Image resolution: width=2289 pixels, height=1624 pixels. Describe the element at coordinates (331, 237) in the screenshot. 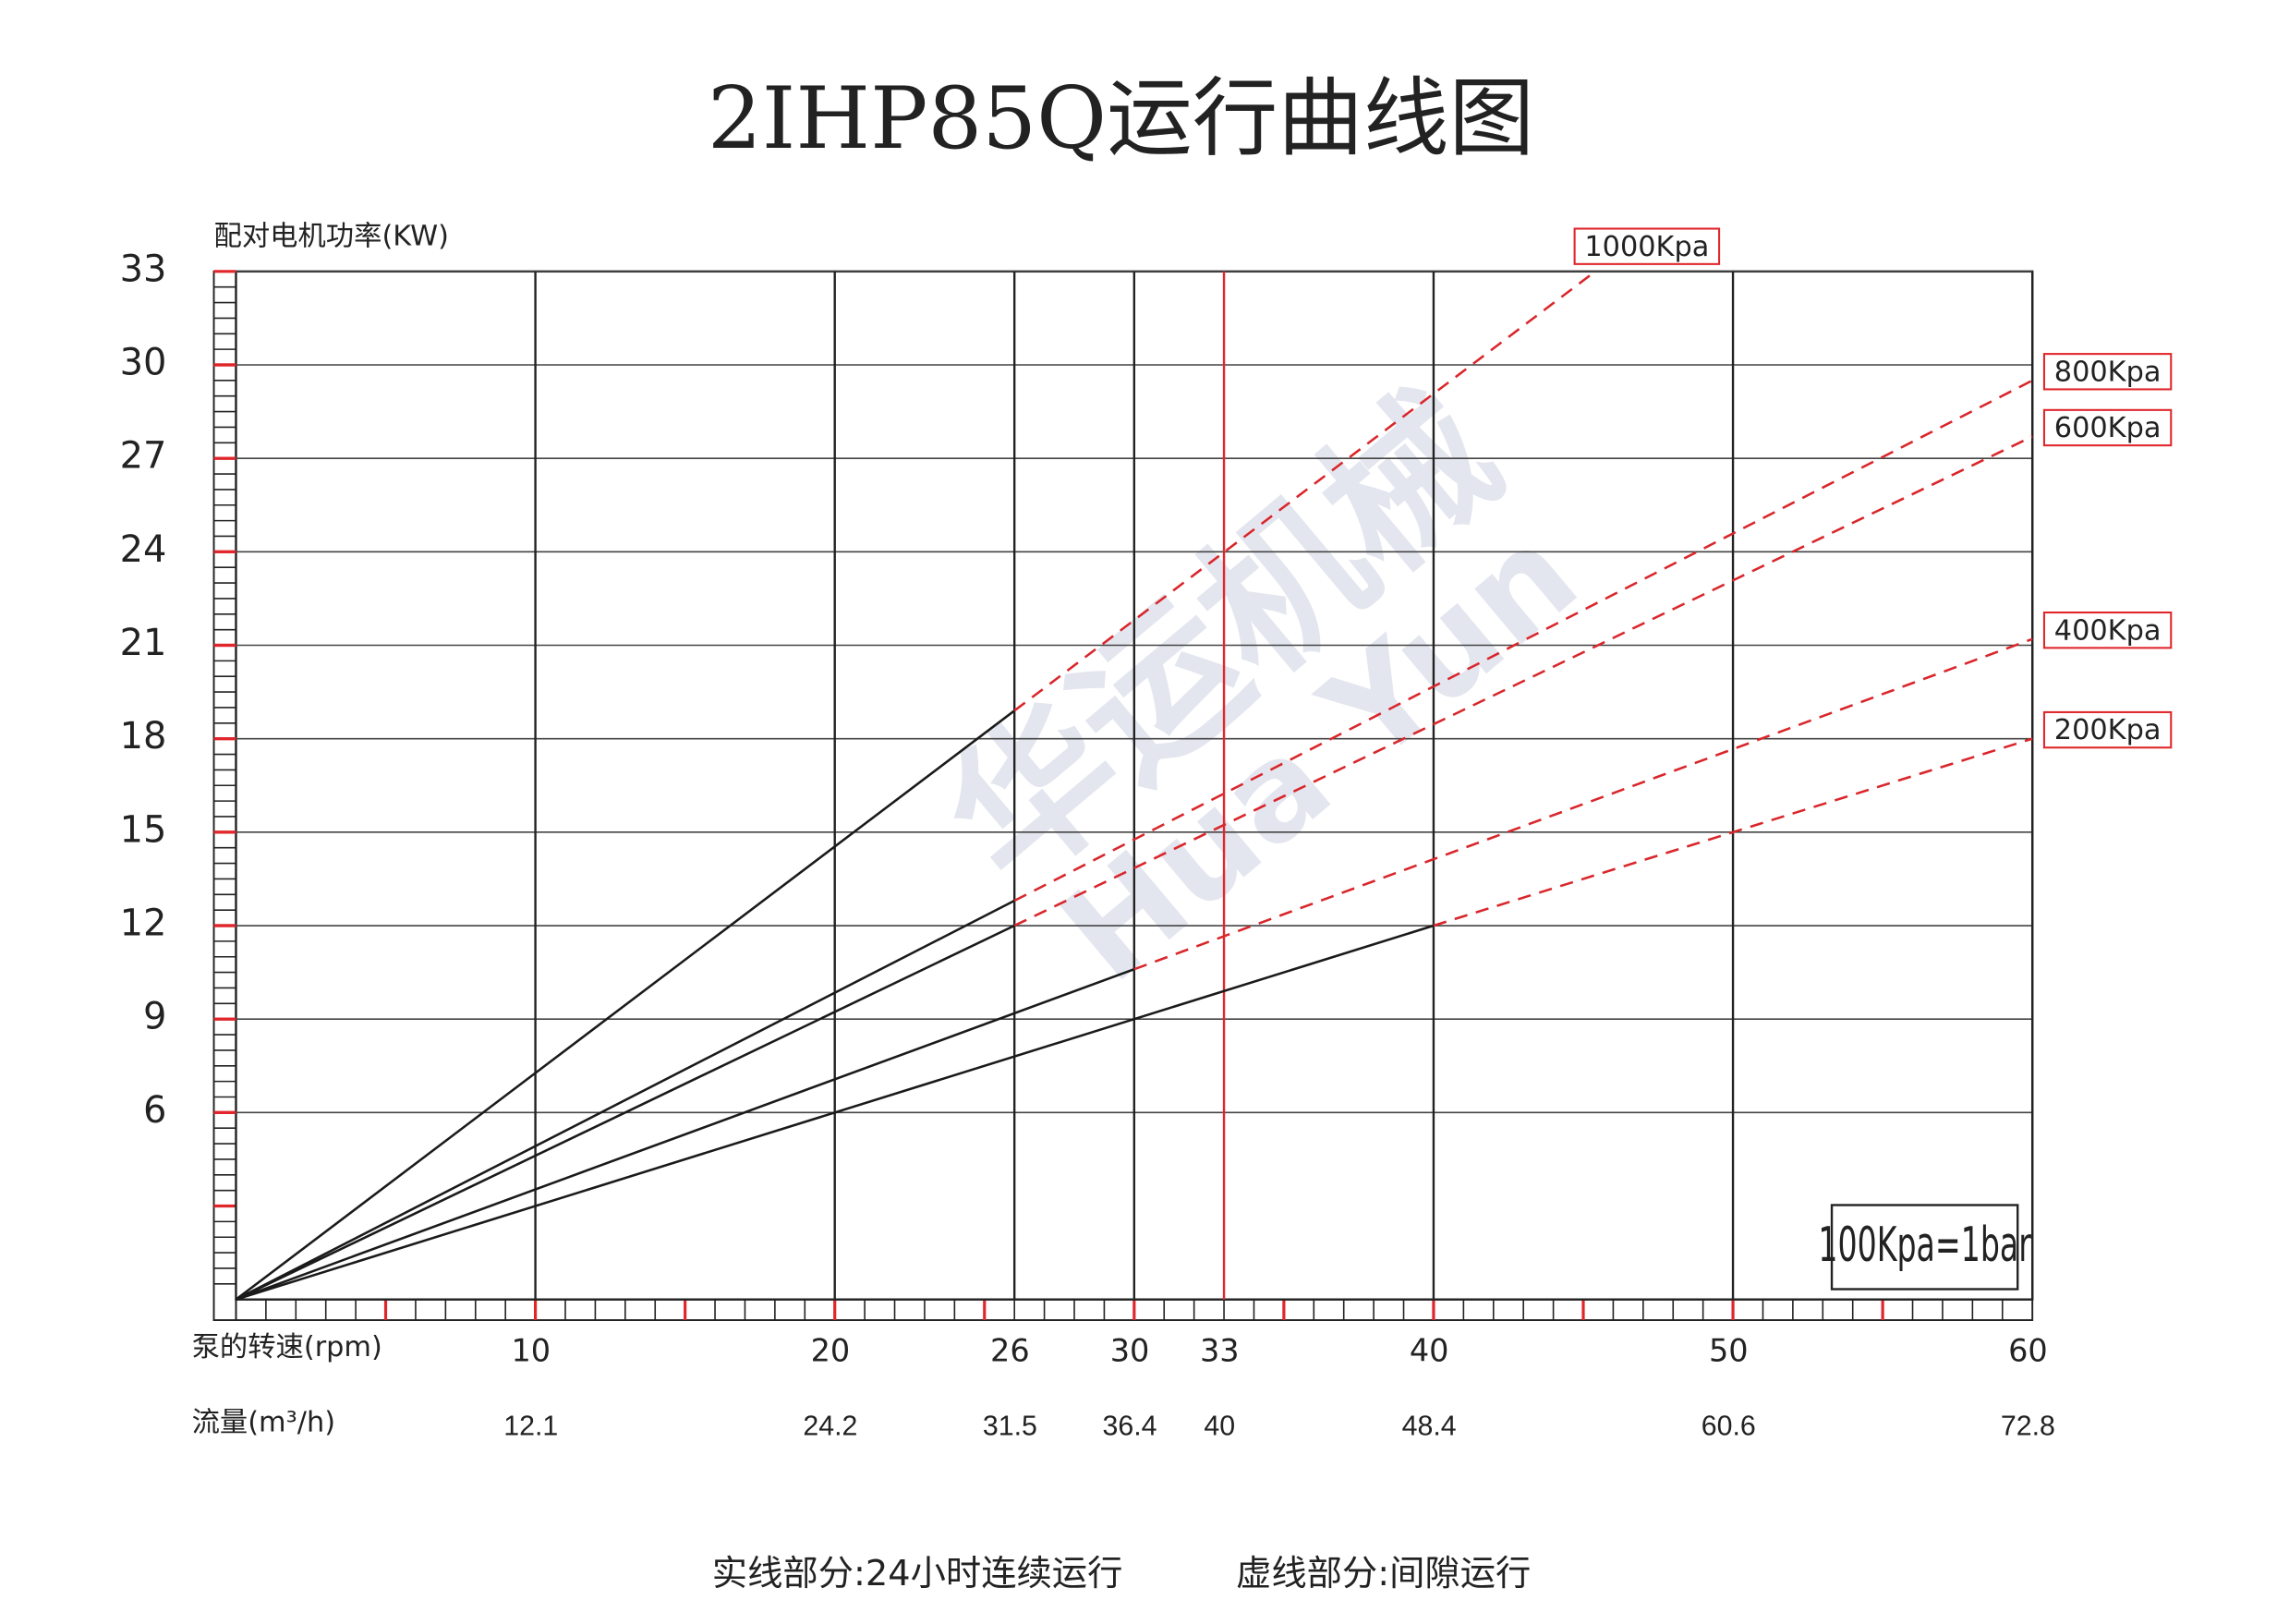

I see `y-axis-label: 配对电机功率(KW)` at that location.